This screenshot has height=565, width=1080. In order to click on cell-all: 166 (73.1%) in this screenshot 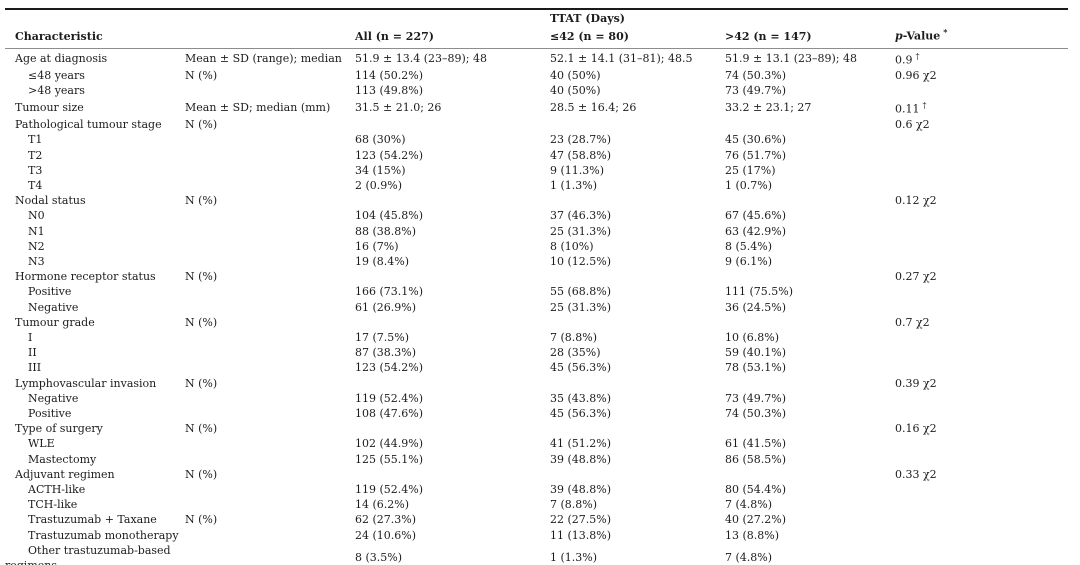, I will do `click(389, 292)`.